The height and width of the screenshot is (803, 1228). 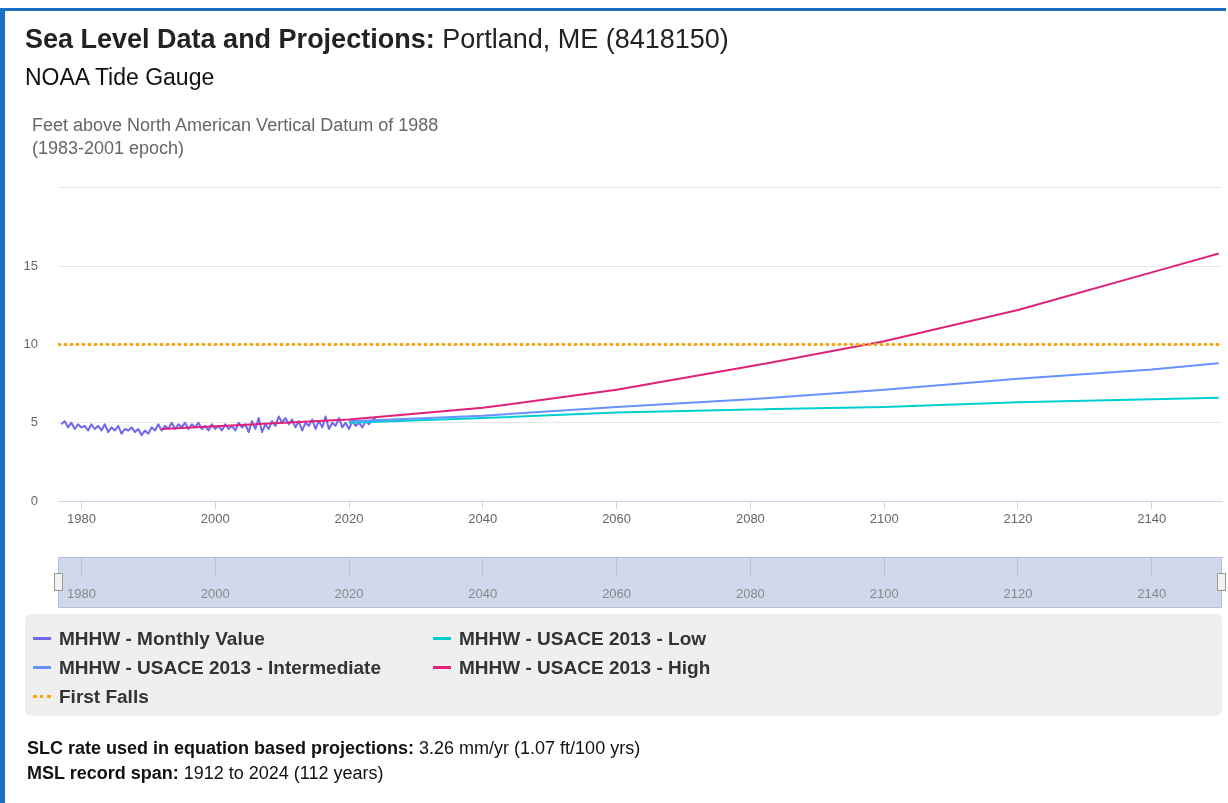 What do you see at coordinates (81, 519) in the screenshot?
I see `x2-tick-label: 1980` at bounding box center [81, 519].